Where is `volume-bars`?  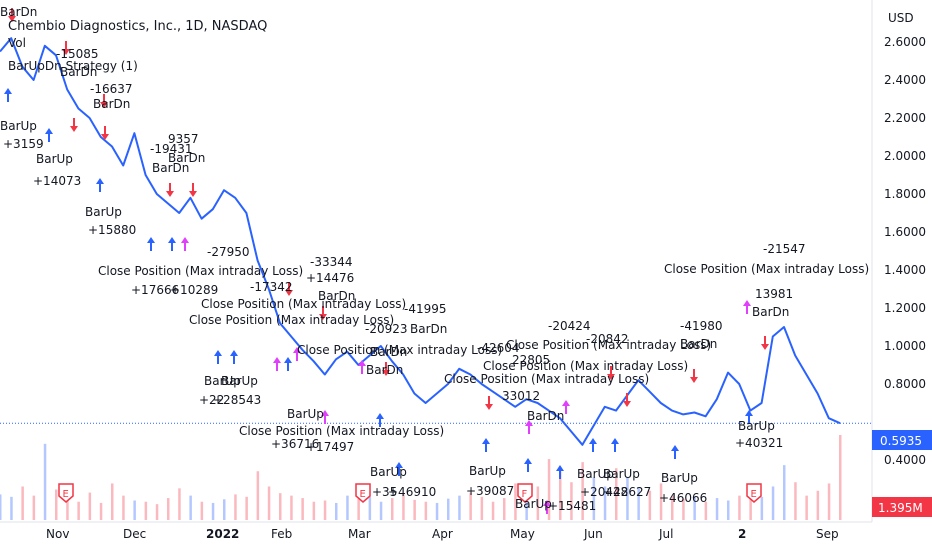
volume-bars is located at coordinates (421, 477).